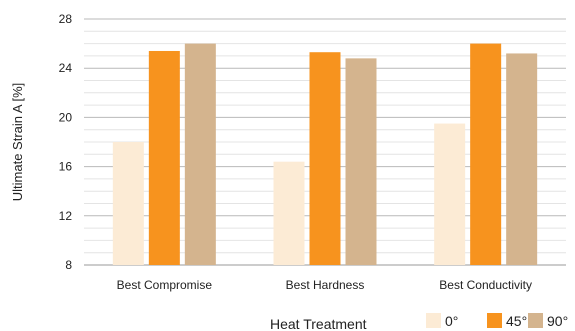 The image size is (575, 331). Describe the element at coordinates (66, 142) in the screenshot. I see `y-tick-labels: 8 12 16 20 24 28` at that location.